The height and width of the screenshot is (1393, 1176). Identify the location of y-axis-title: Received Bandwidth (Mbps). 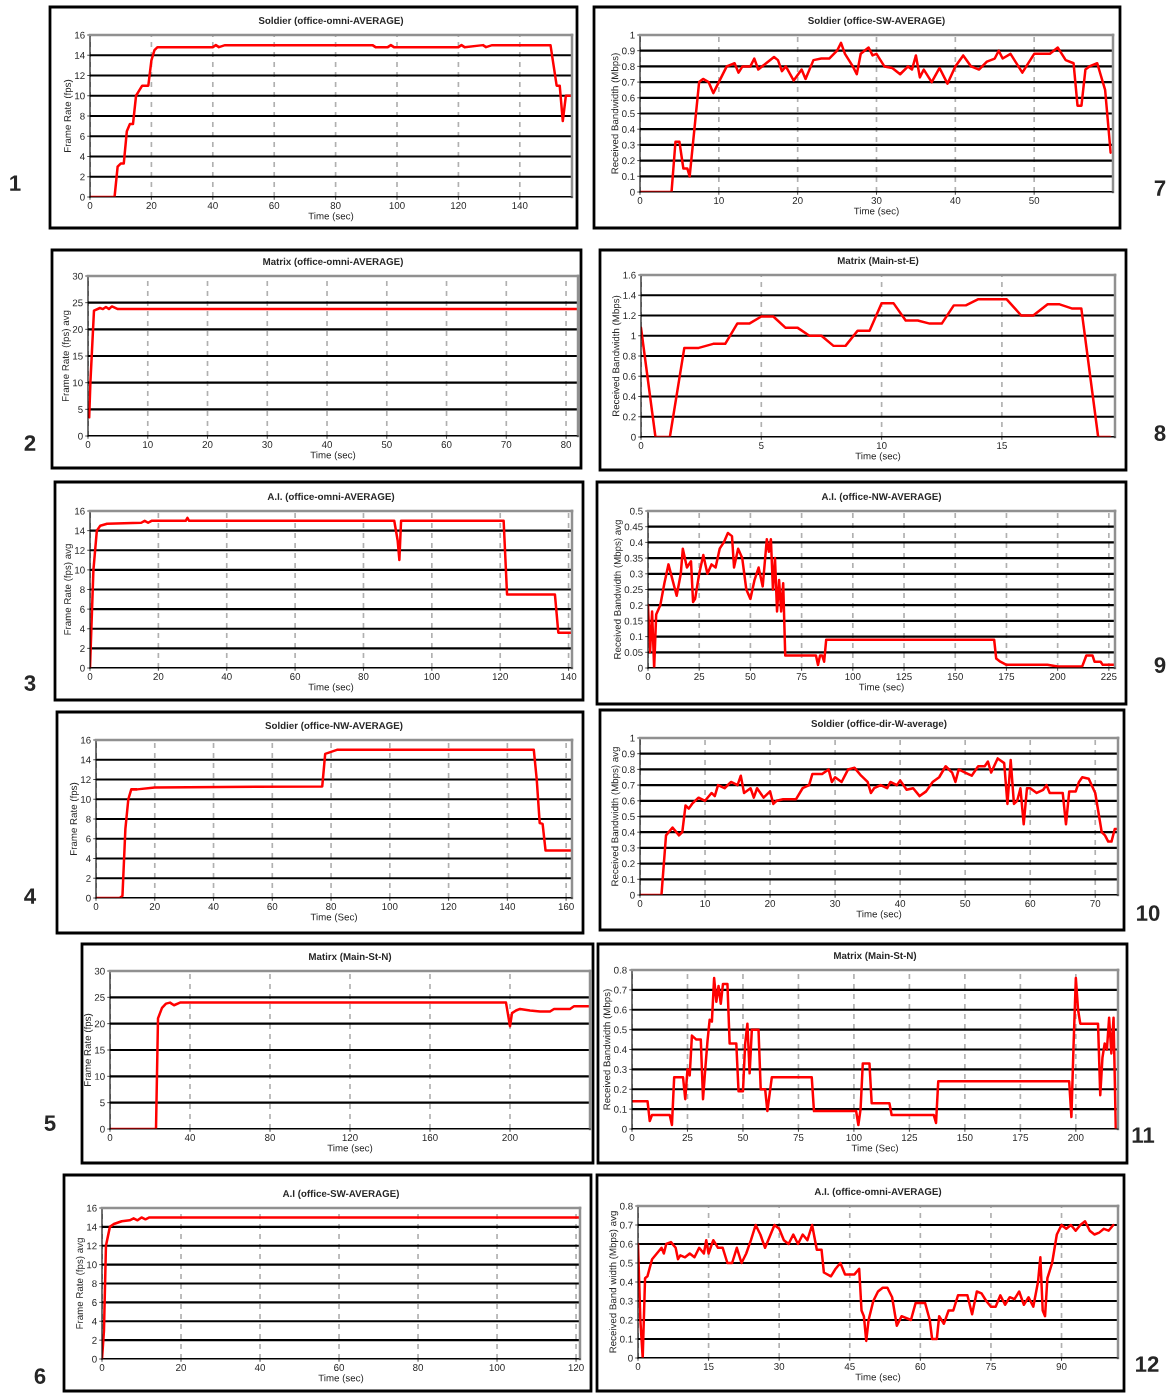
(608, 1049).